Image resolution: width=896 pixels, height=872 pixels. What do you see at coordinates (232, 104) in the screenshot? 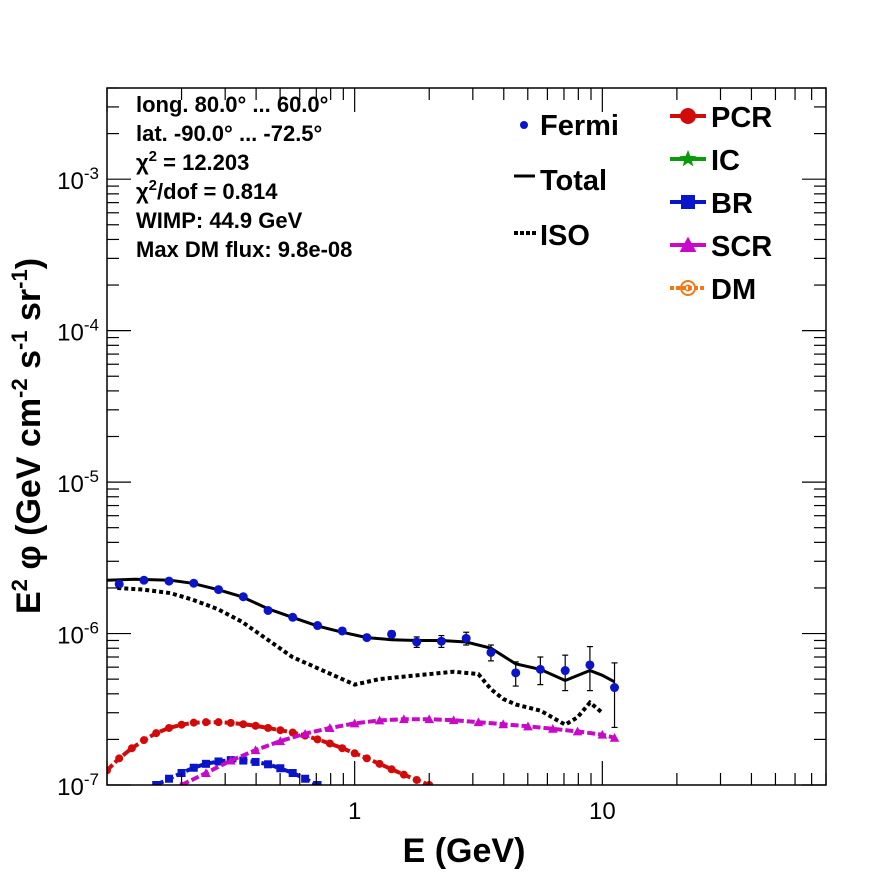
I see `info-line: long. 80.0° ... 60.0°` at bounding box center [232, 104].